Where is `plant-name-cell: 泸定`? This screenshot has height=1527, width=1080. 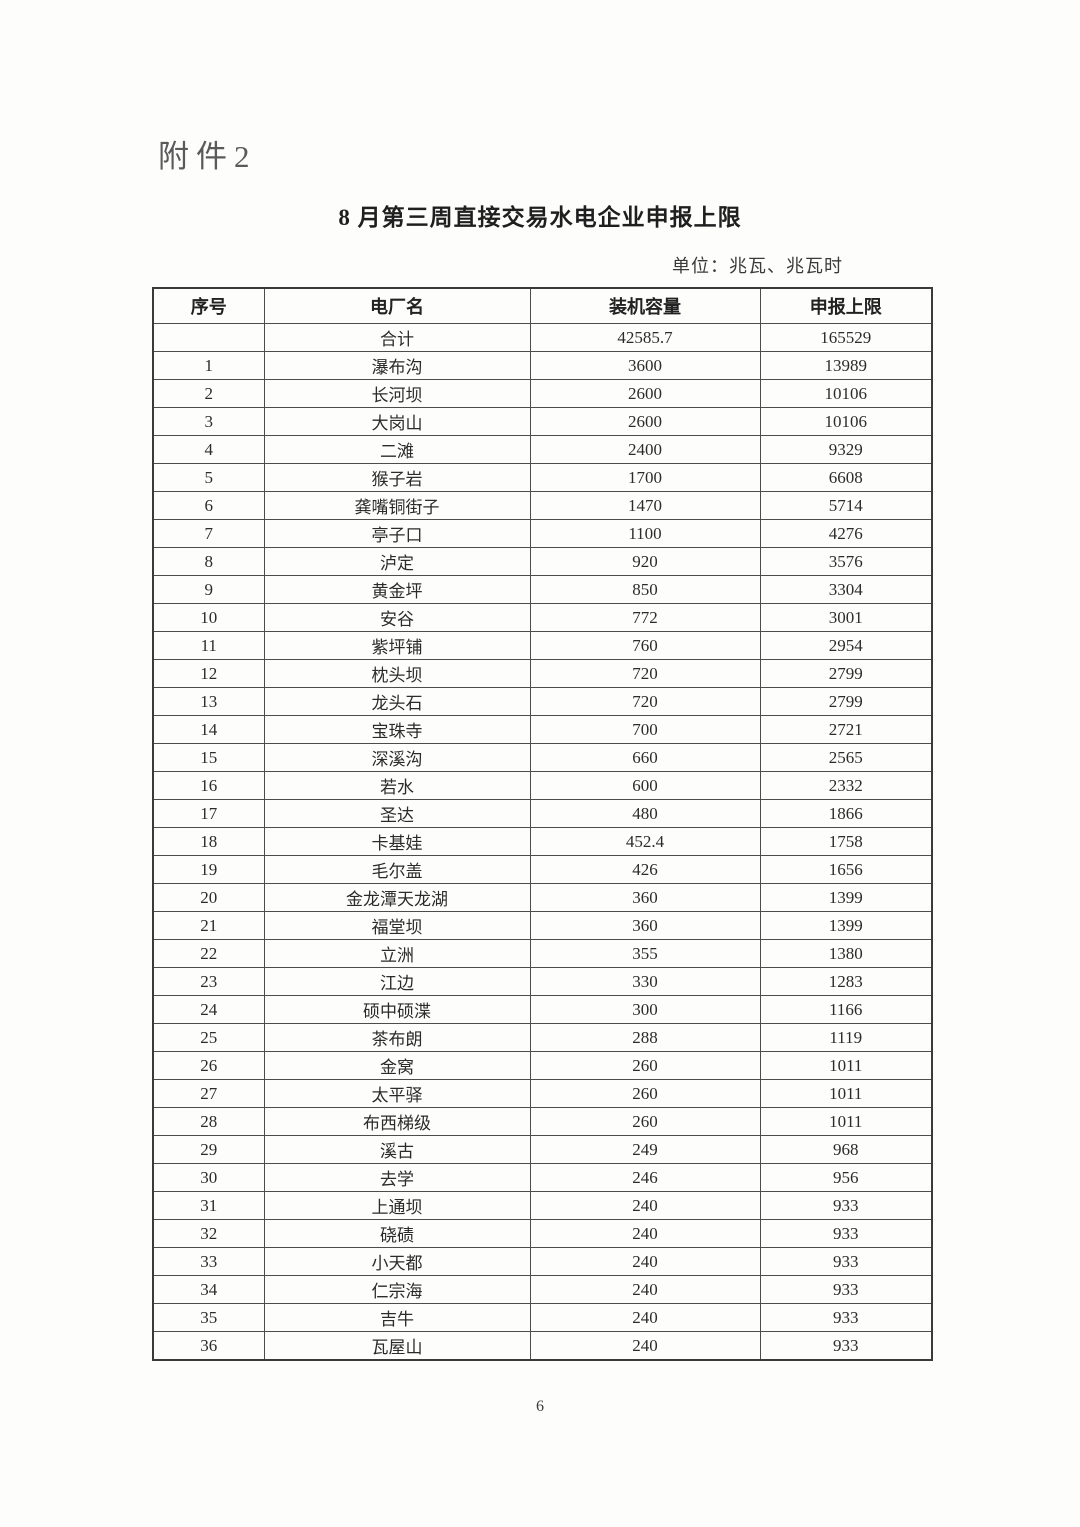 plant-name-cell: 泸定 is located at coordinates (397, 561).